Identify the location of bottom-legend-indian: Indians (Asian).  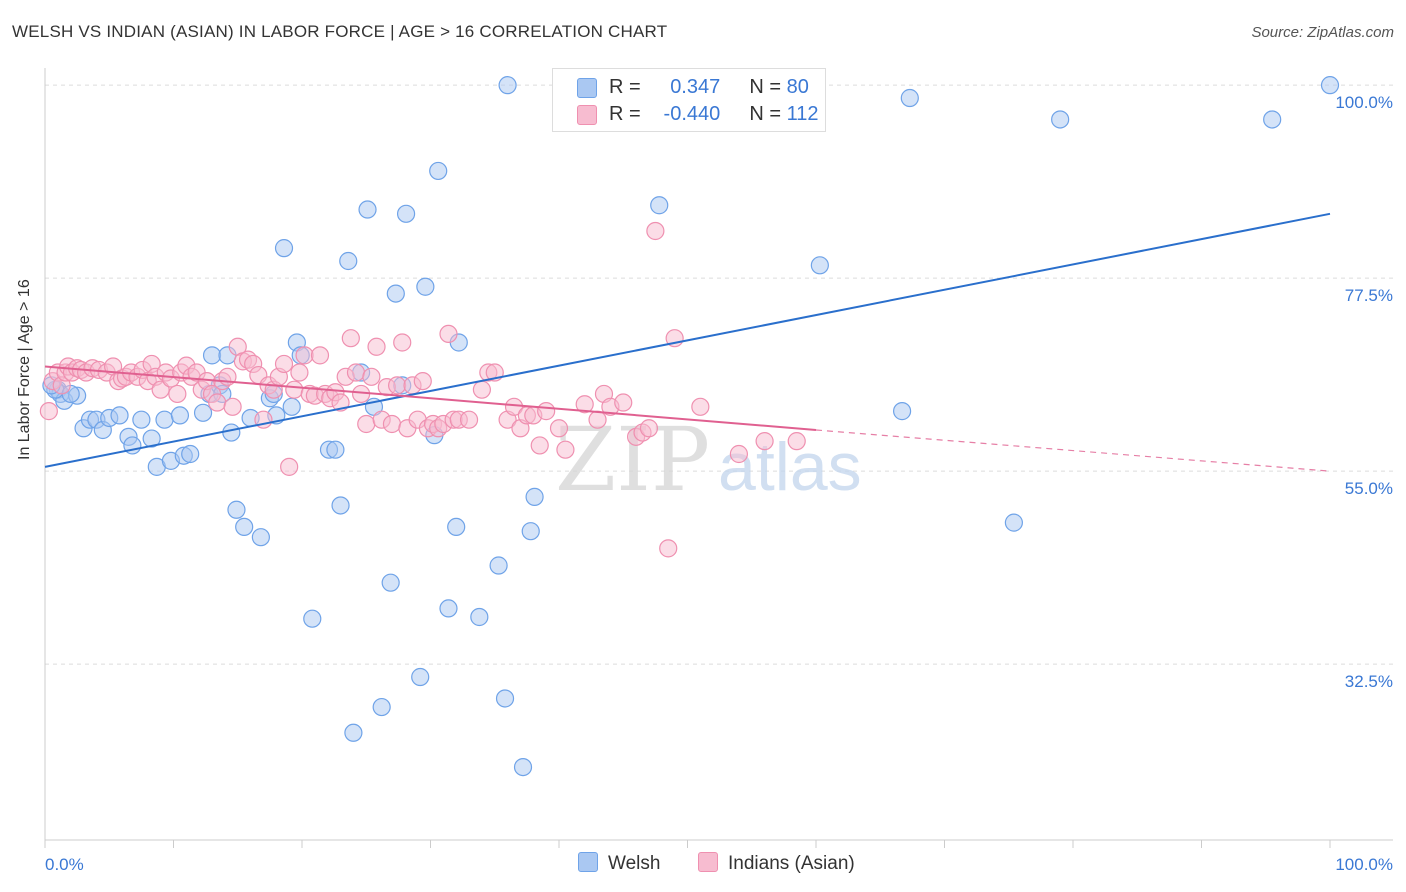
(776, 863).